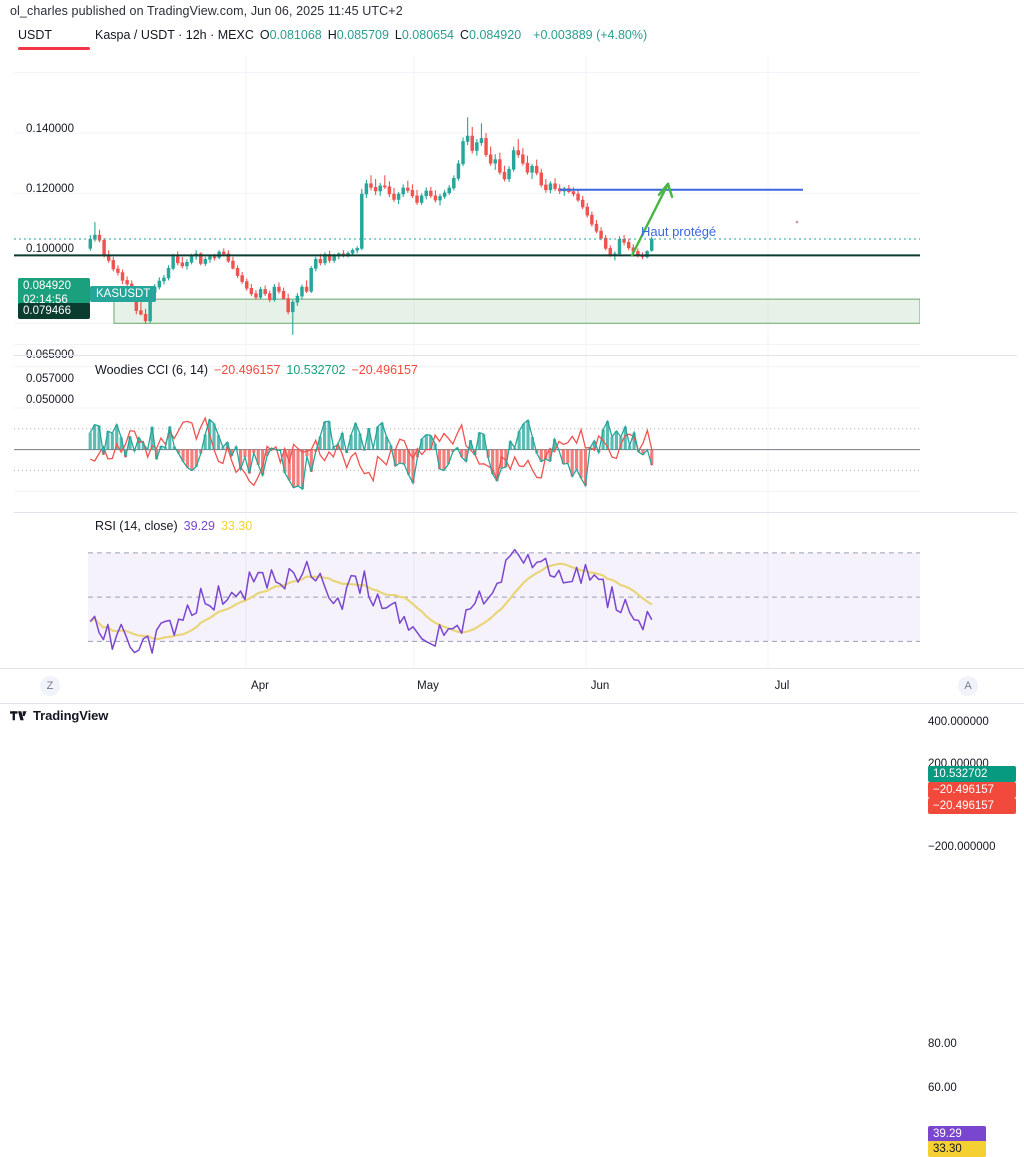 Image resolution: width=1024 pixels, height=1157 pixels. Describe the element at coordinates (427, 35) in the screenshot. I see `ohlc-low-value: 0.080654` at that location.